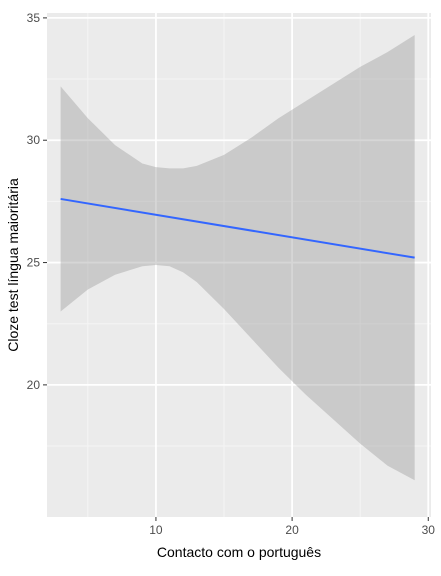  Describe the element at coordinates (34, 18) in the screenshot. I see `y-tick-label: 35` at that location.